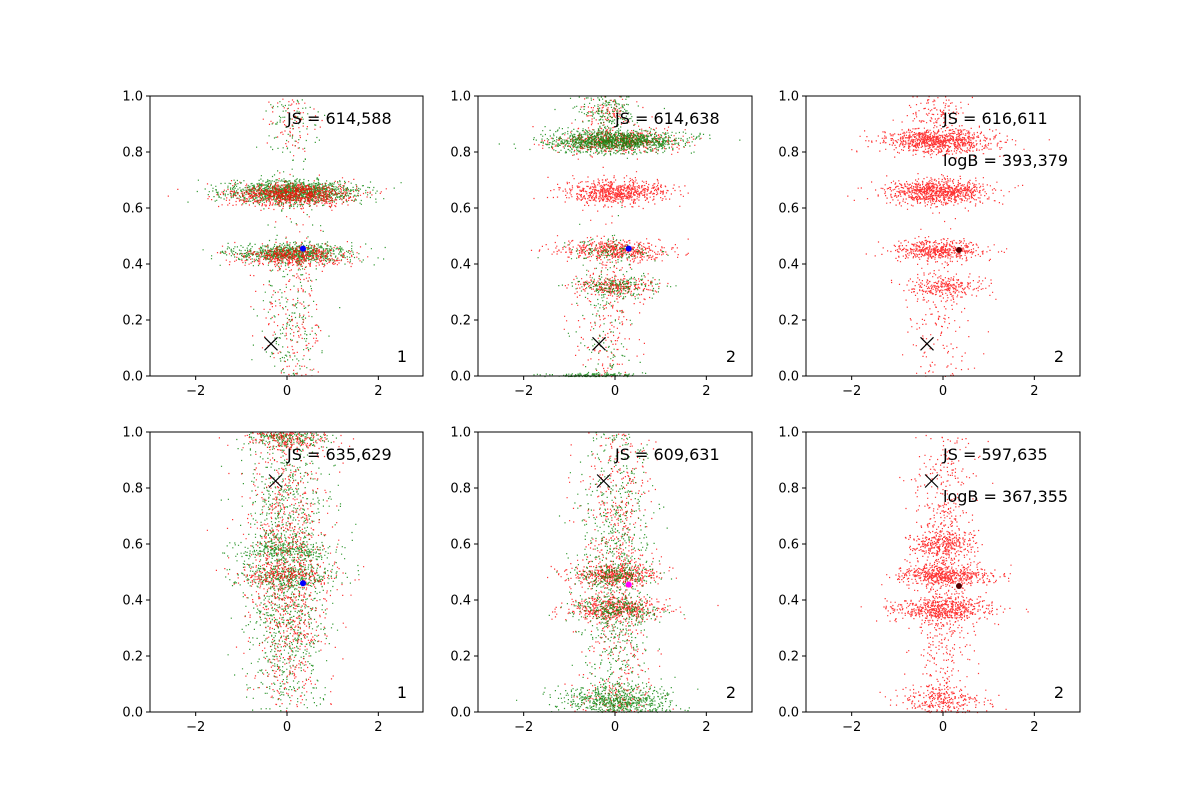  I want to click on js-annotation: JS = 635,629, so click(339, 454).